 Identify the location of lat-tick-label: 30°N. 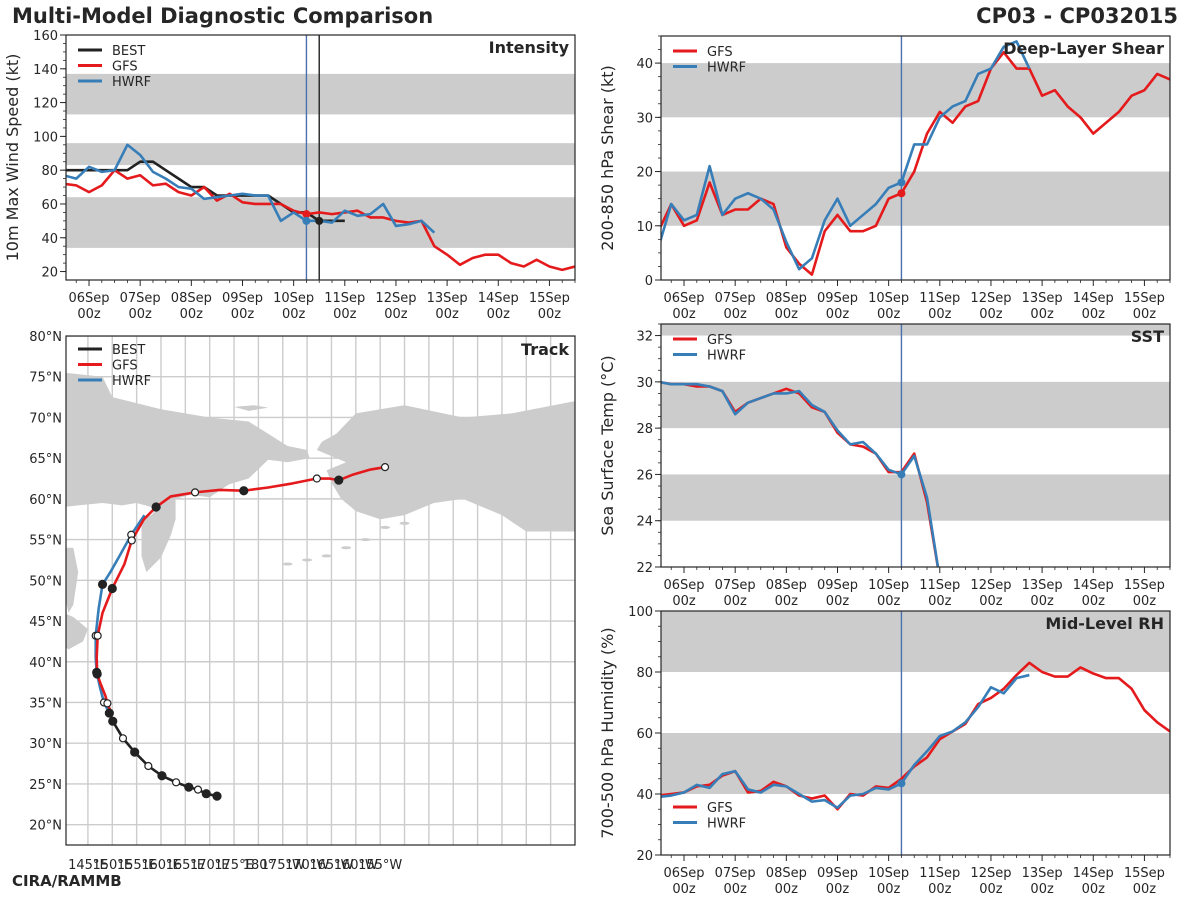
(45, 744).